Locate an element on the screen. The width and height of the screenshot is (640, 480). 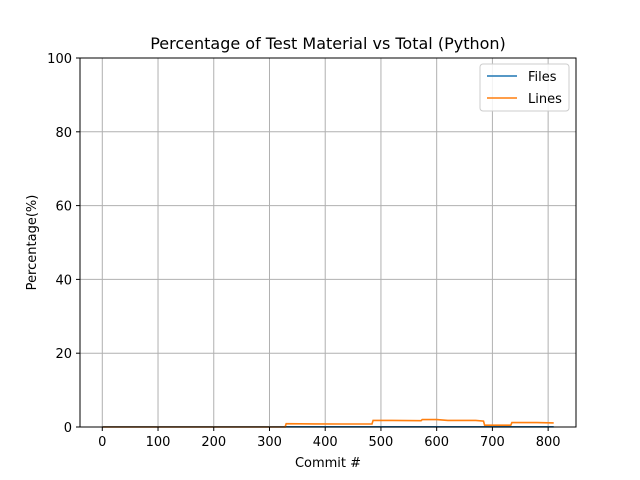
y-tick-label: 60 is located at coordinates (63, 207).